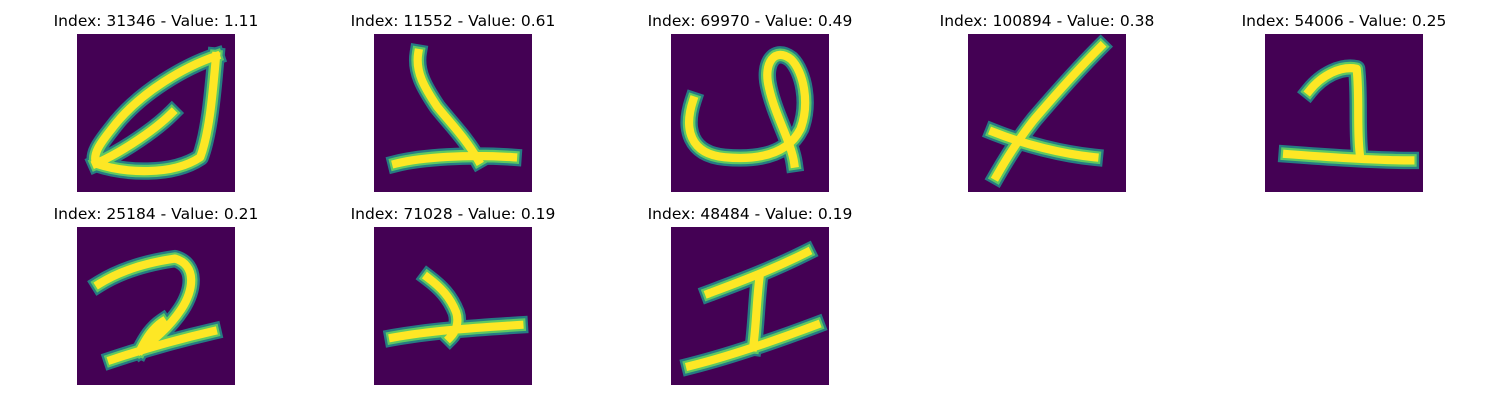  Describe the element at coordinates (453, 21) in the screenshot. I see `panel-title: Index: 11552 - Value: 0.61` at that location.